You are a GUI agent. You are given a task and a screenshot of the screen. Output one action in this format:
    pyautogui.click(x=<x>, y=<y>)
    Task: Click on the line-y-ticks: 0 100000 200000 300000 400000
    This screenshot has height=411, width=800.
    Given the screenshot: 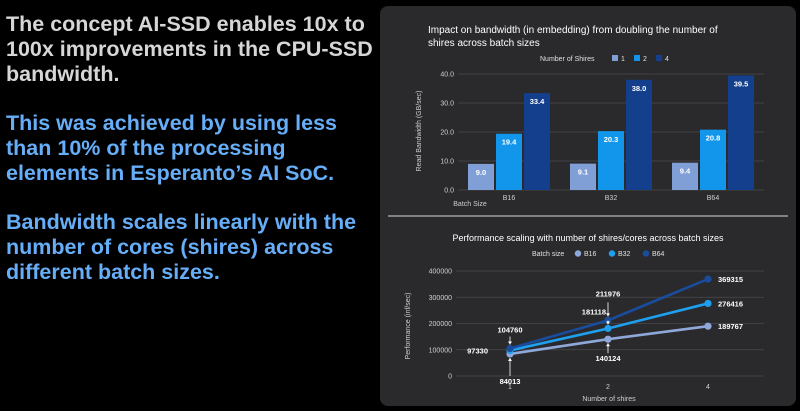 What is the action you would take?
    pyautogui.click(x=440, y=325)
    